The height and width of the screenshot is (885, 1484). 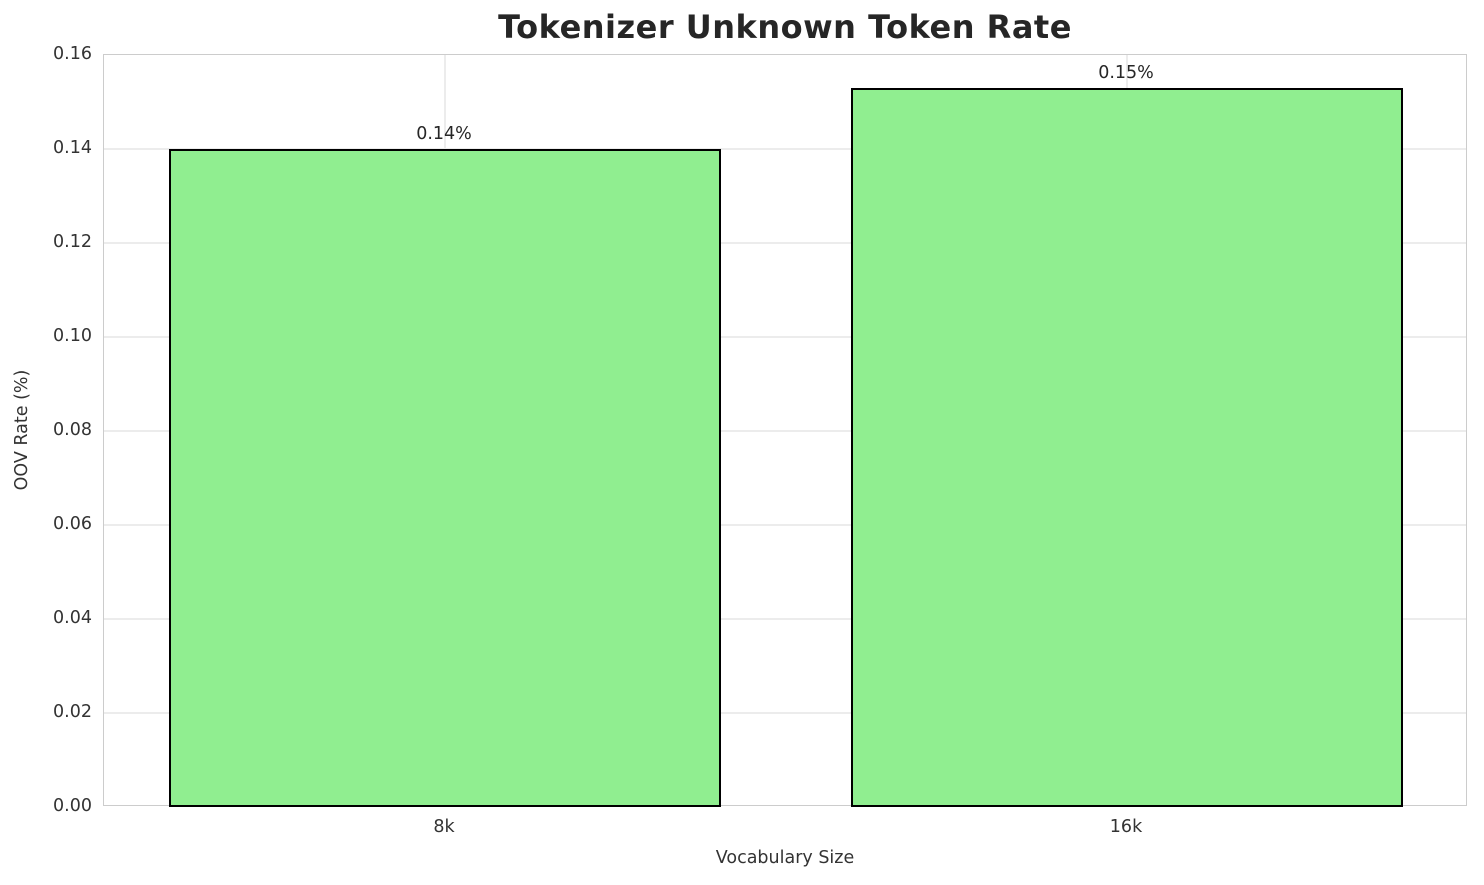 I want to click on ytick-label: 0.14, so click(x=72, y=148).